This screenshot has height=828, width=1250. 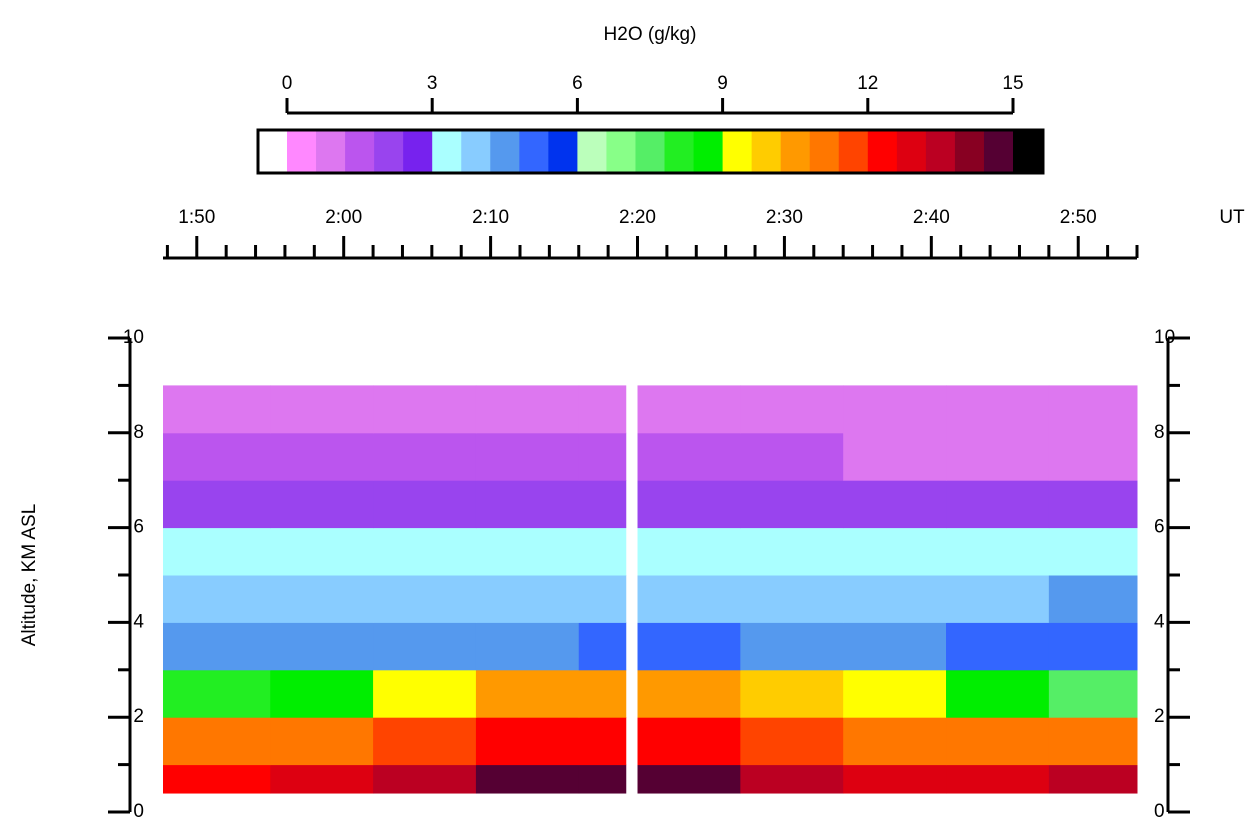 What do you see at coordinates (1078, 217) in the screenshot?
I see `x-tick-label: 2:50` at bounding box center [1078, 217].